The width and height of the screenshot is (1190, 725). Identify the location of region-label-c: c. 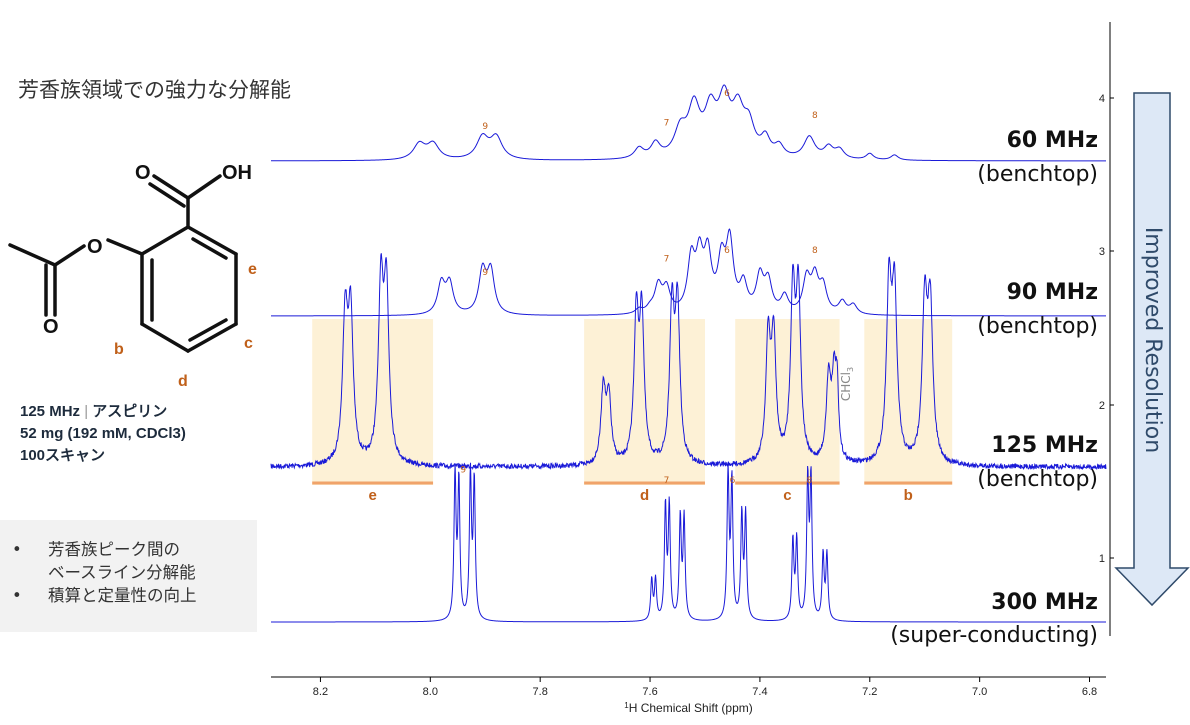
(787, 495).